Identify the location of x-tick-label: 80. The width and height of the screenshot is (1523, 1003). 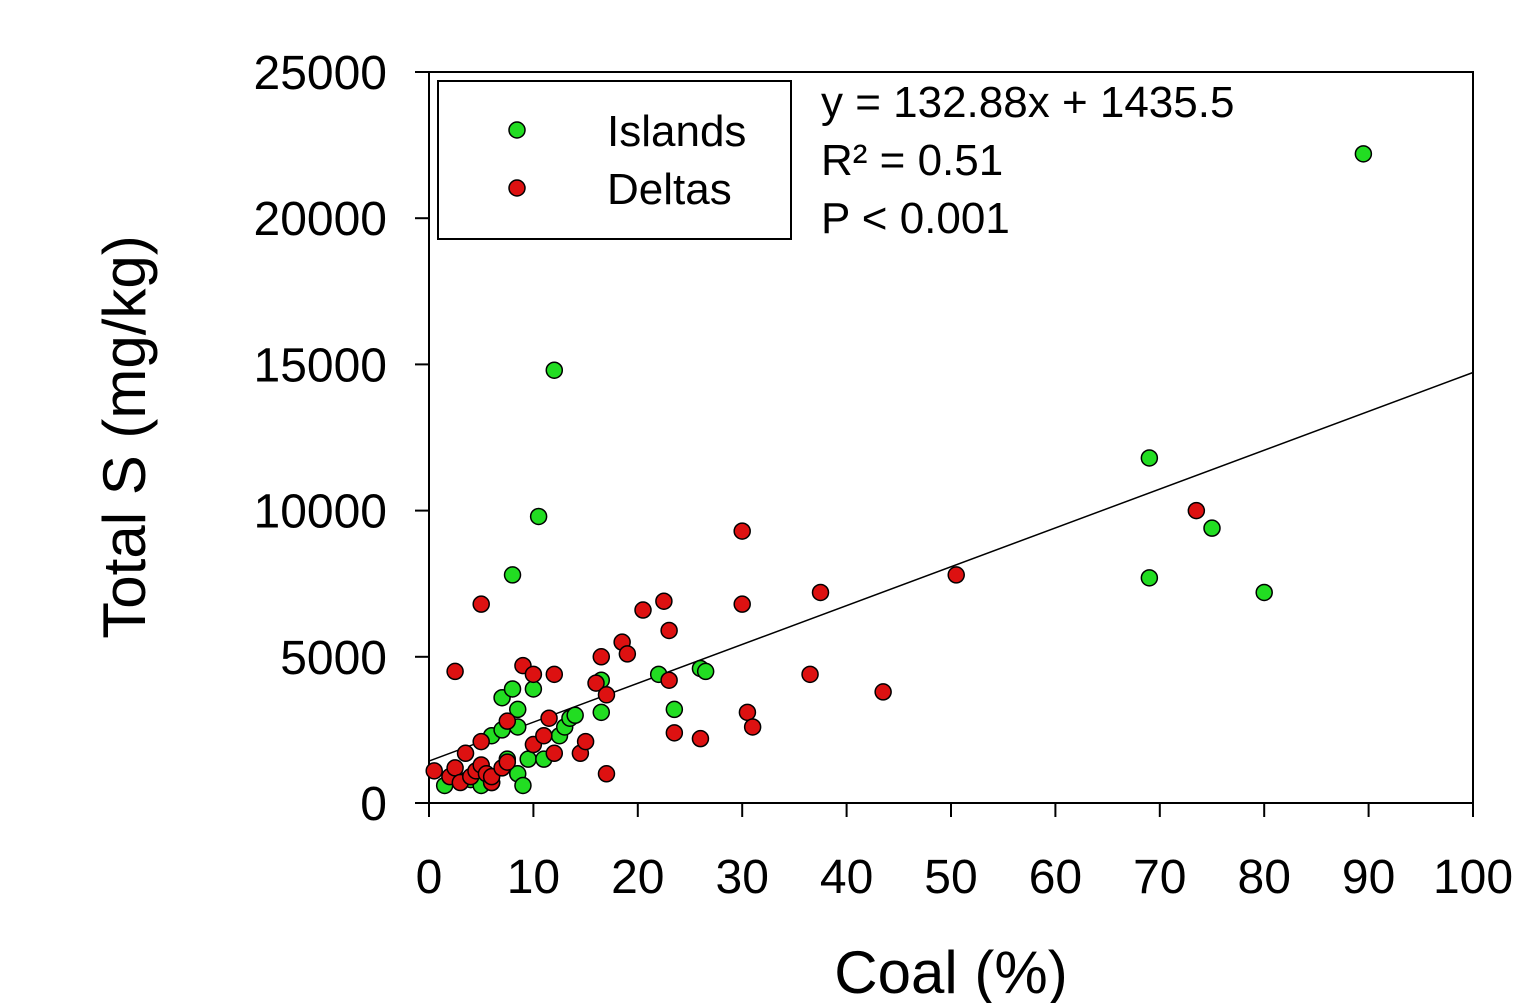
(1264, 877).